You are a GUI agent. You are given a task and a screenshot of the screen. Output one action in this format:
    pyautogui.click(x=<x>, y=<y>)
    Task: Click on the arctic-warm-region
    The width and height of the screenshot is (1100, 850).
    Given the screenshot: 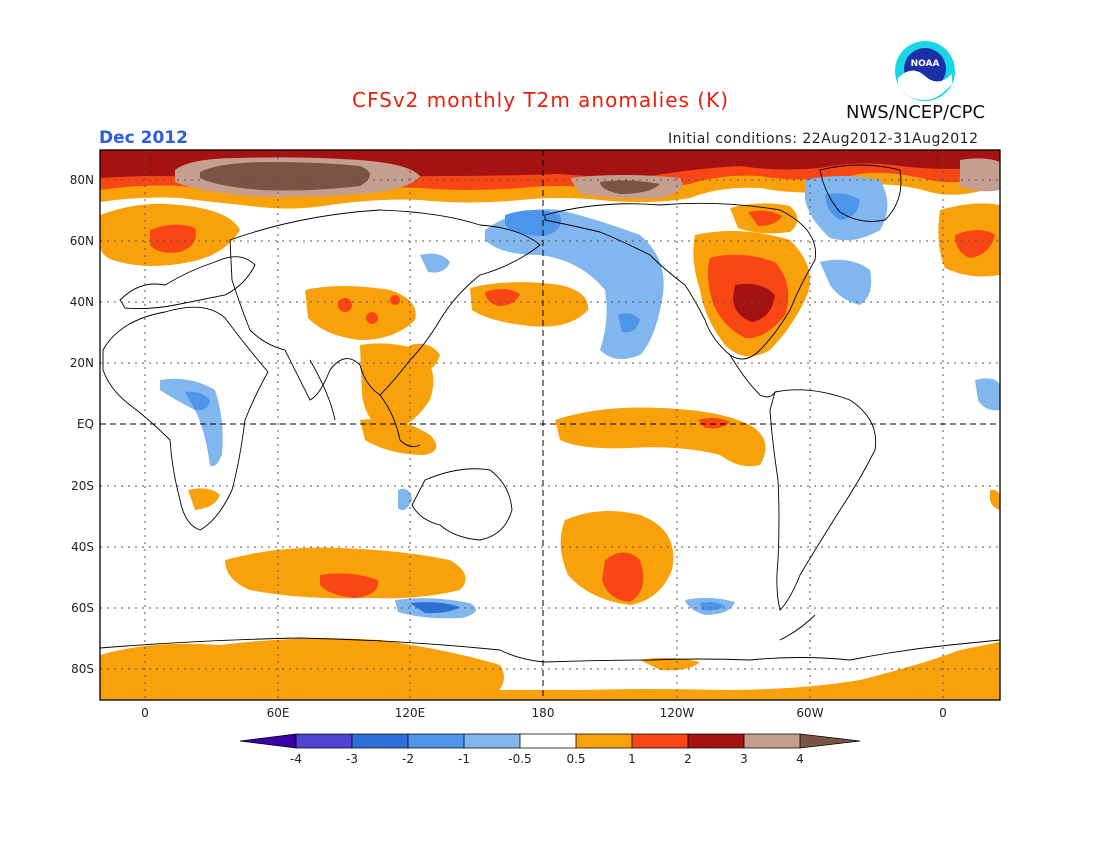 What is the action you would take?
    pyautogui.click(x=550, y=179)
    